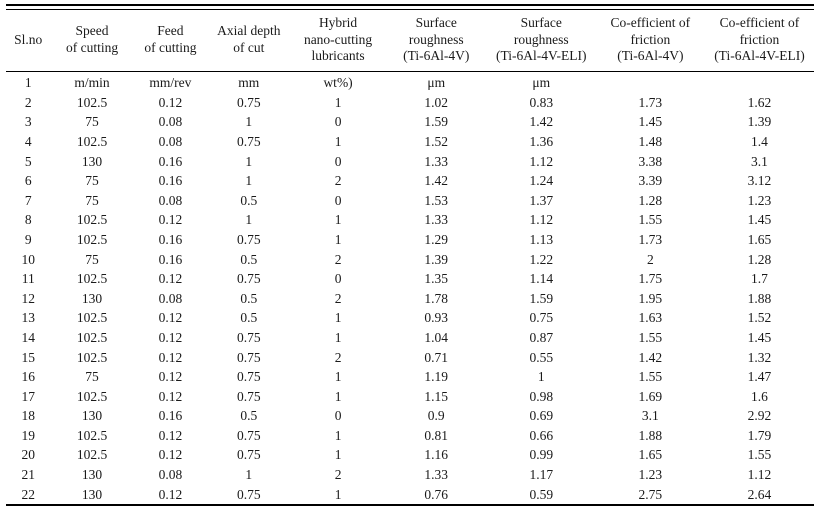 The width and height of the screenshot is (820, 519). Describe the element at coordinates (541, 83) in the screenshot. I see `table-cell: μm` at that location.